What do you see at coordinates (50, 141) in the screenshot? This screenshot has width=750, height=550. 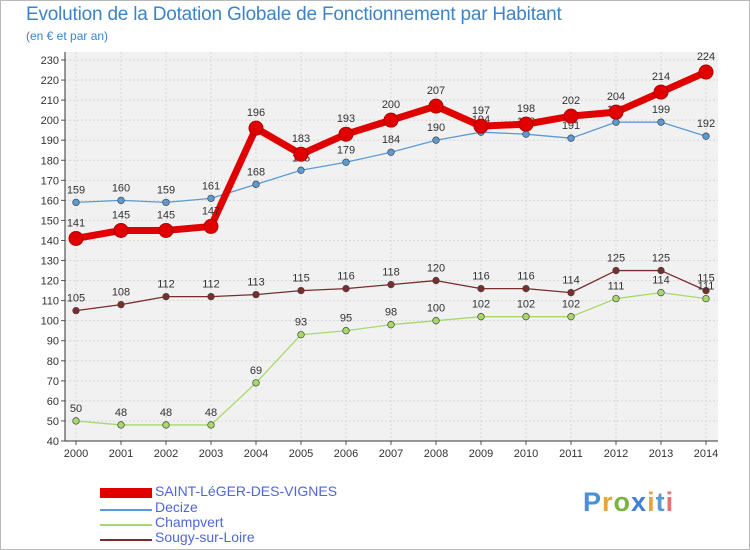 I see `y-tick-label: 190` at bounding box center [50, 141].